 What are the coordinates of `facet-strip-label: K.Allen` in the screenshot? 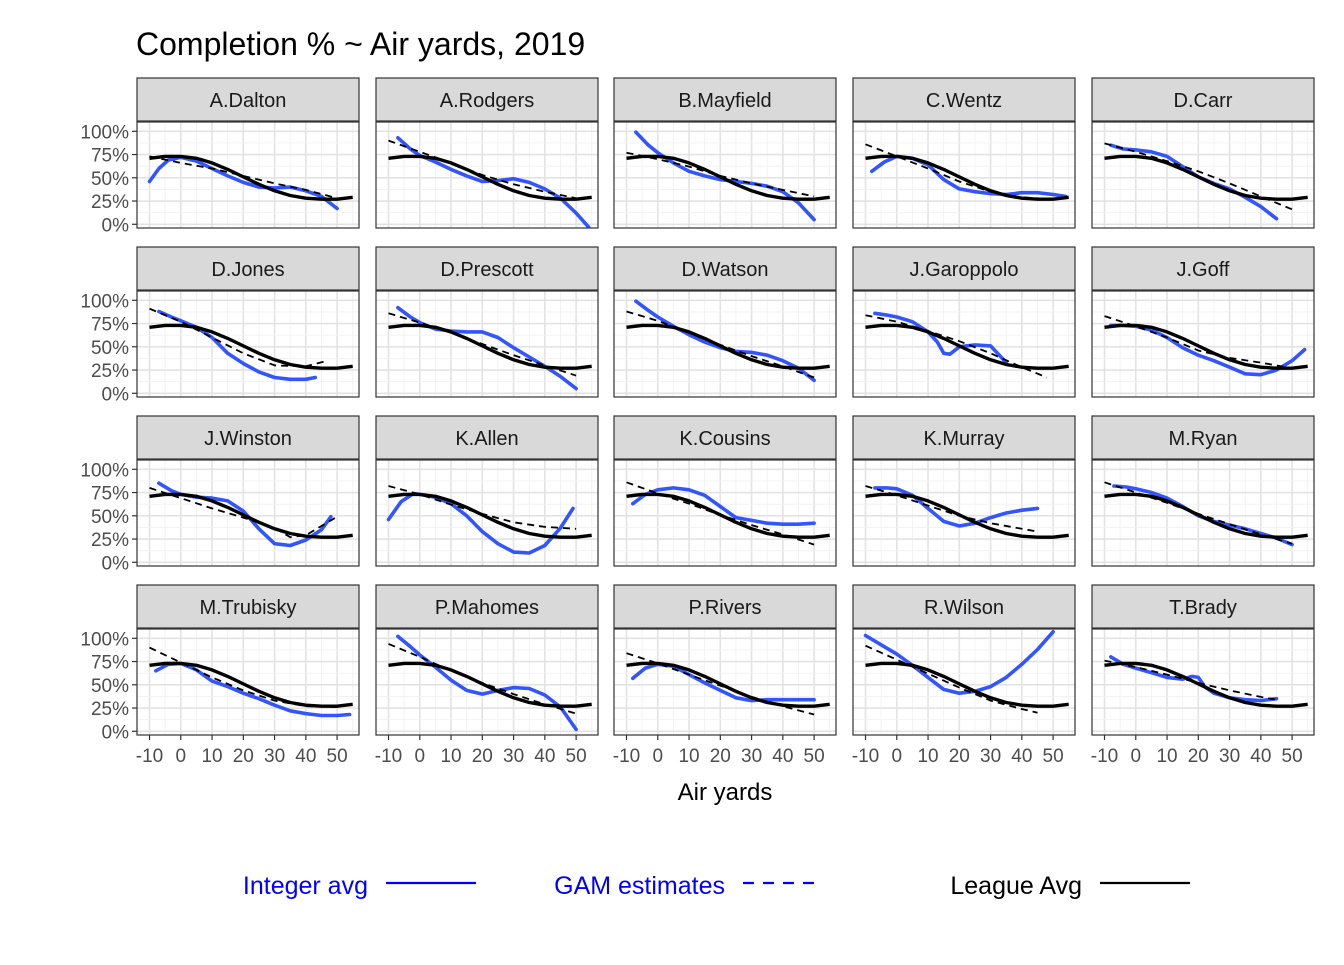 It's located at (486, 439).